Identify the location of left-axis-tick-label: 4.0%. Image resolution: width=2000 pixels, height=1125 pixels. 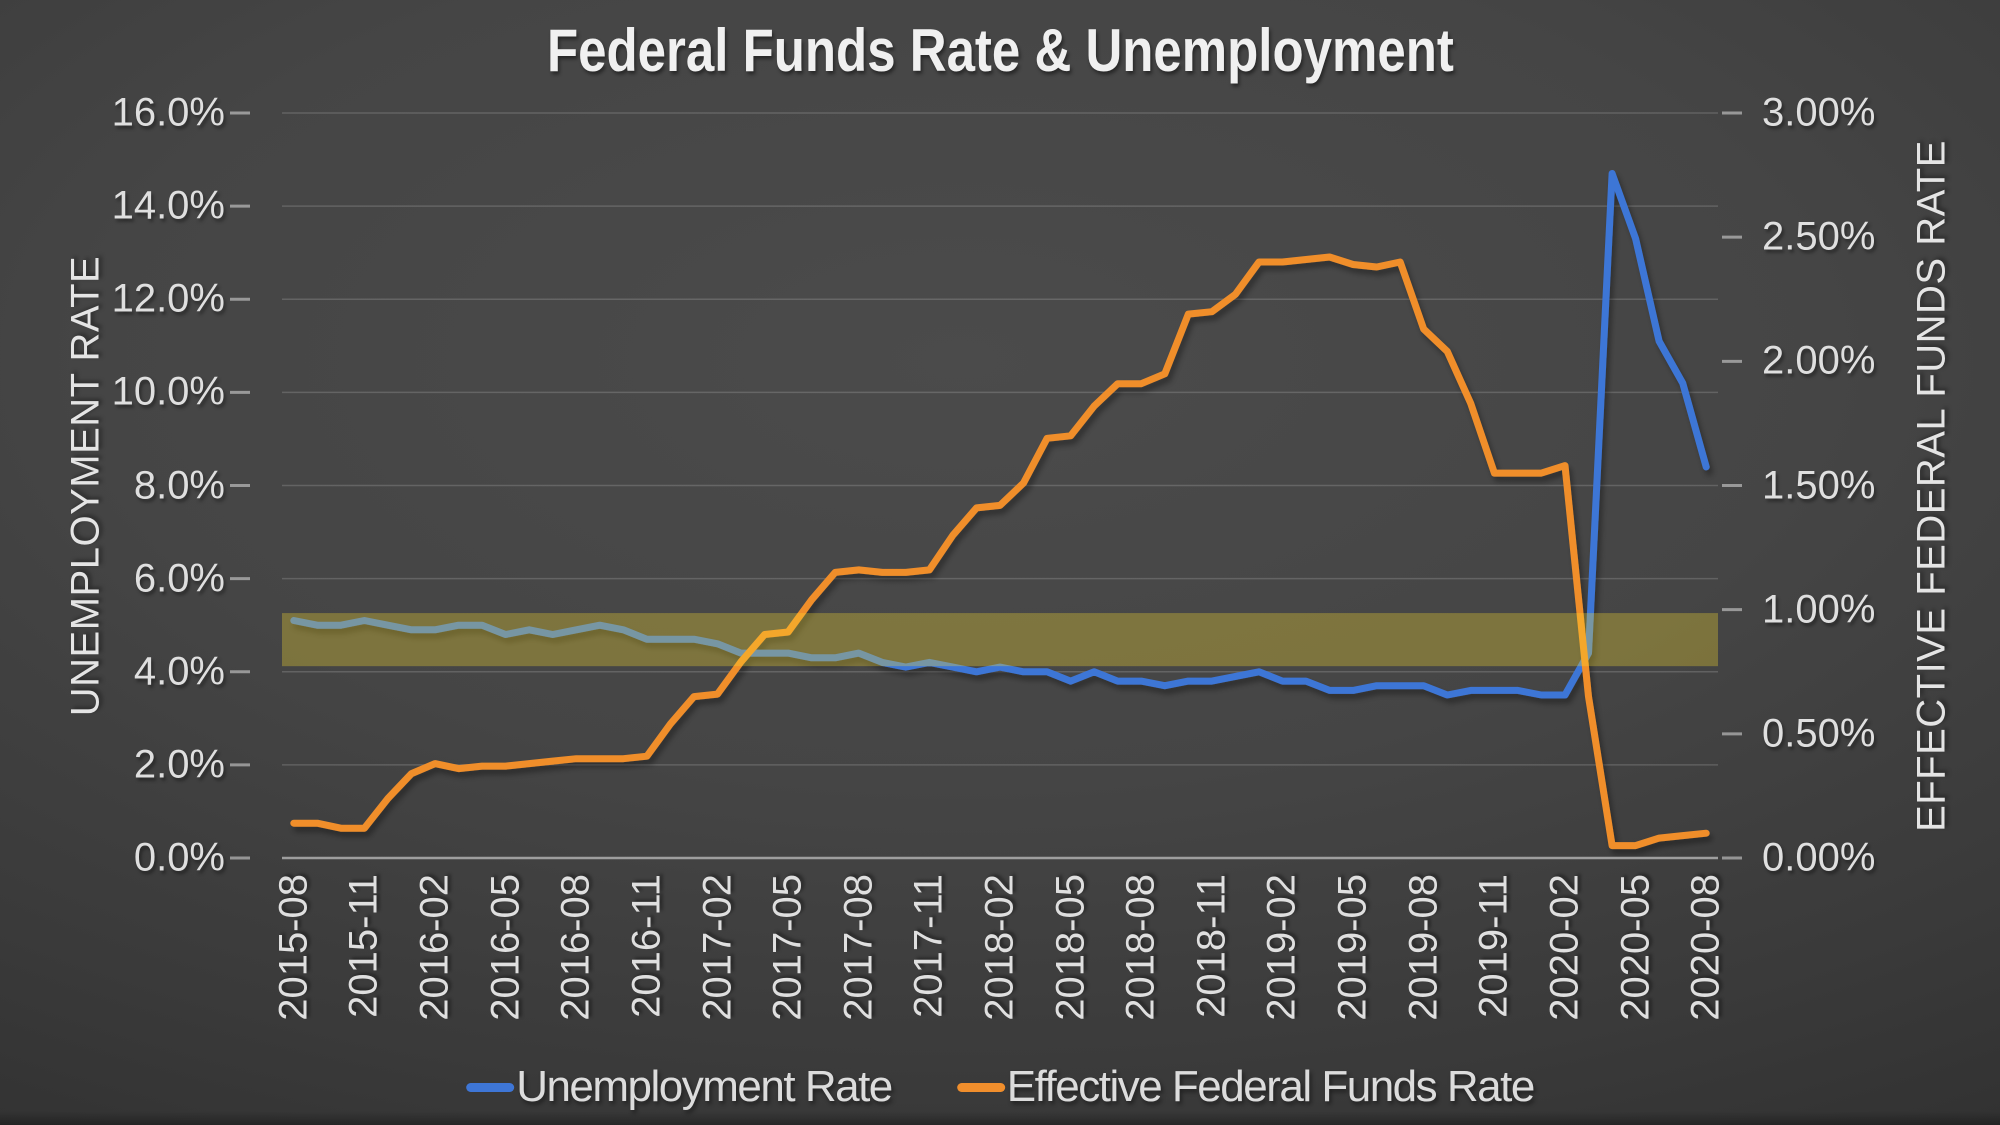
(179, 671).